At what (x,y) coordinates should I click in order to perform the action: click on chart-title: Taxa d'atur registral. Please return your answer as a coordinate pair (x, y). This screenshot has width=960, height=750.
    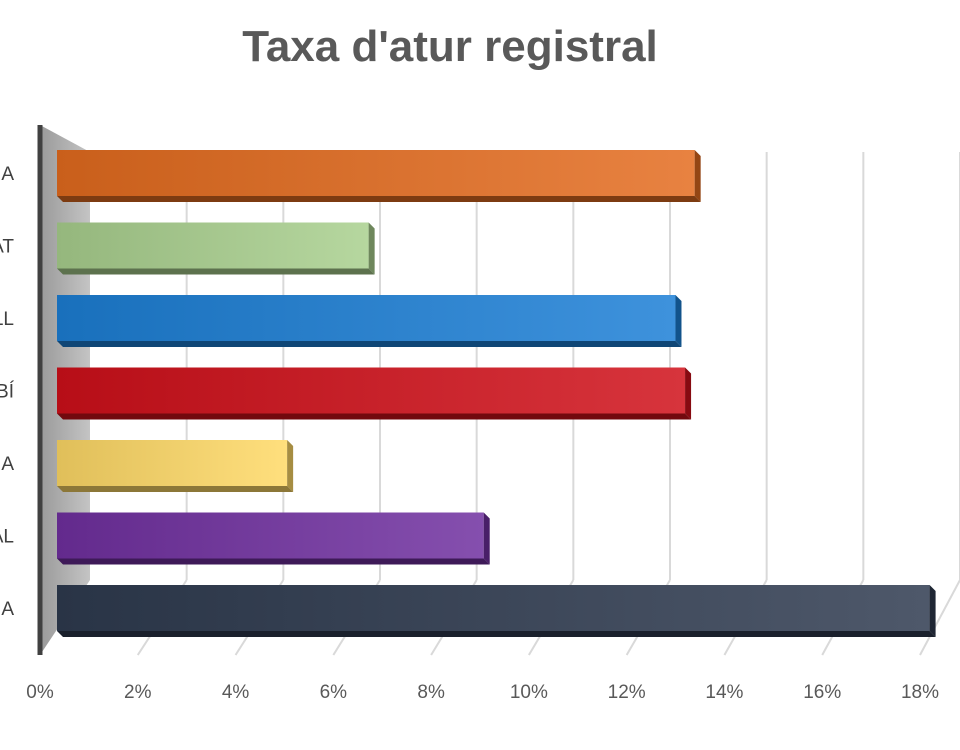
    Looking at the image, I should click on (450, 46).